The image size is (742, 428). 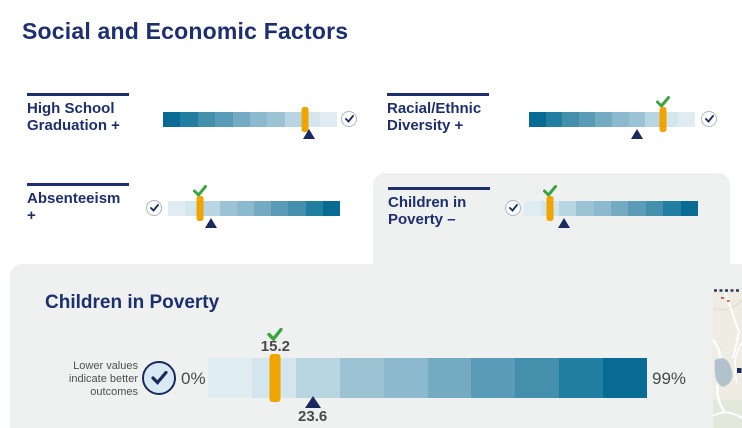 What do you see at coordinates (313, 416) in the screenshot?
I see `benchmark-value-label: 23.6` at bounding box center [313, 416].